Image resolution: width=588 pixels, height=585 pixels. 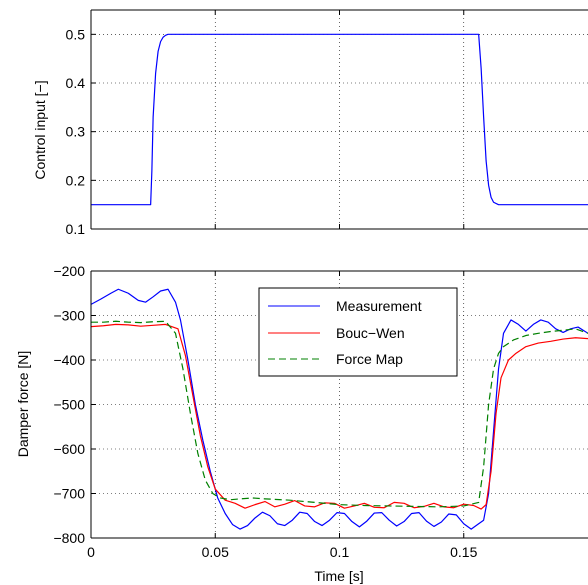 I want to click on legend: Measurement Bouc−Wen Force Map, so click(x=358, y=332).